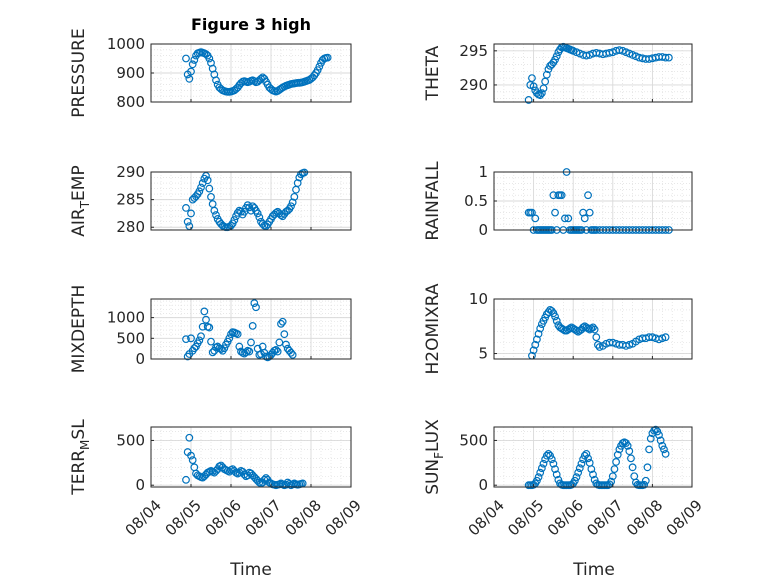 The width and height of the screenshot is (778, 583). Describe the element at coordinates (433, 201) in the screenshot. I see `y-axis-label: RAINFALL` at that location.